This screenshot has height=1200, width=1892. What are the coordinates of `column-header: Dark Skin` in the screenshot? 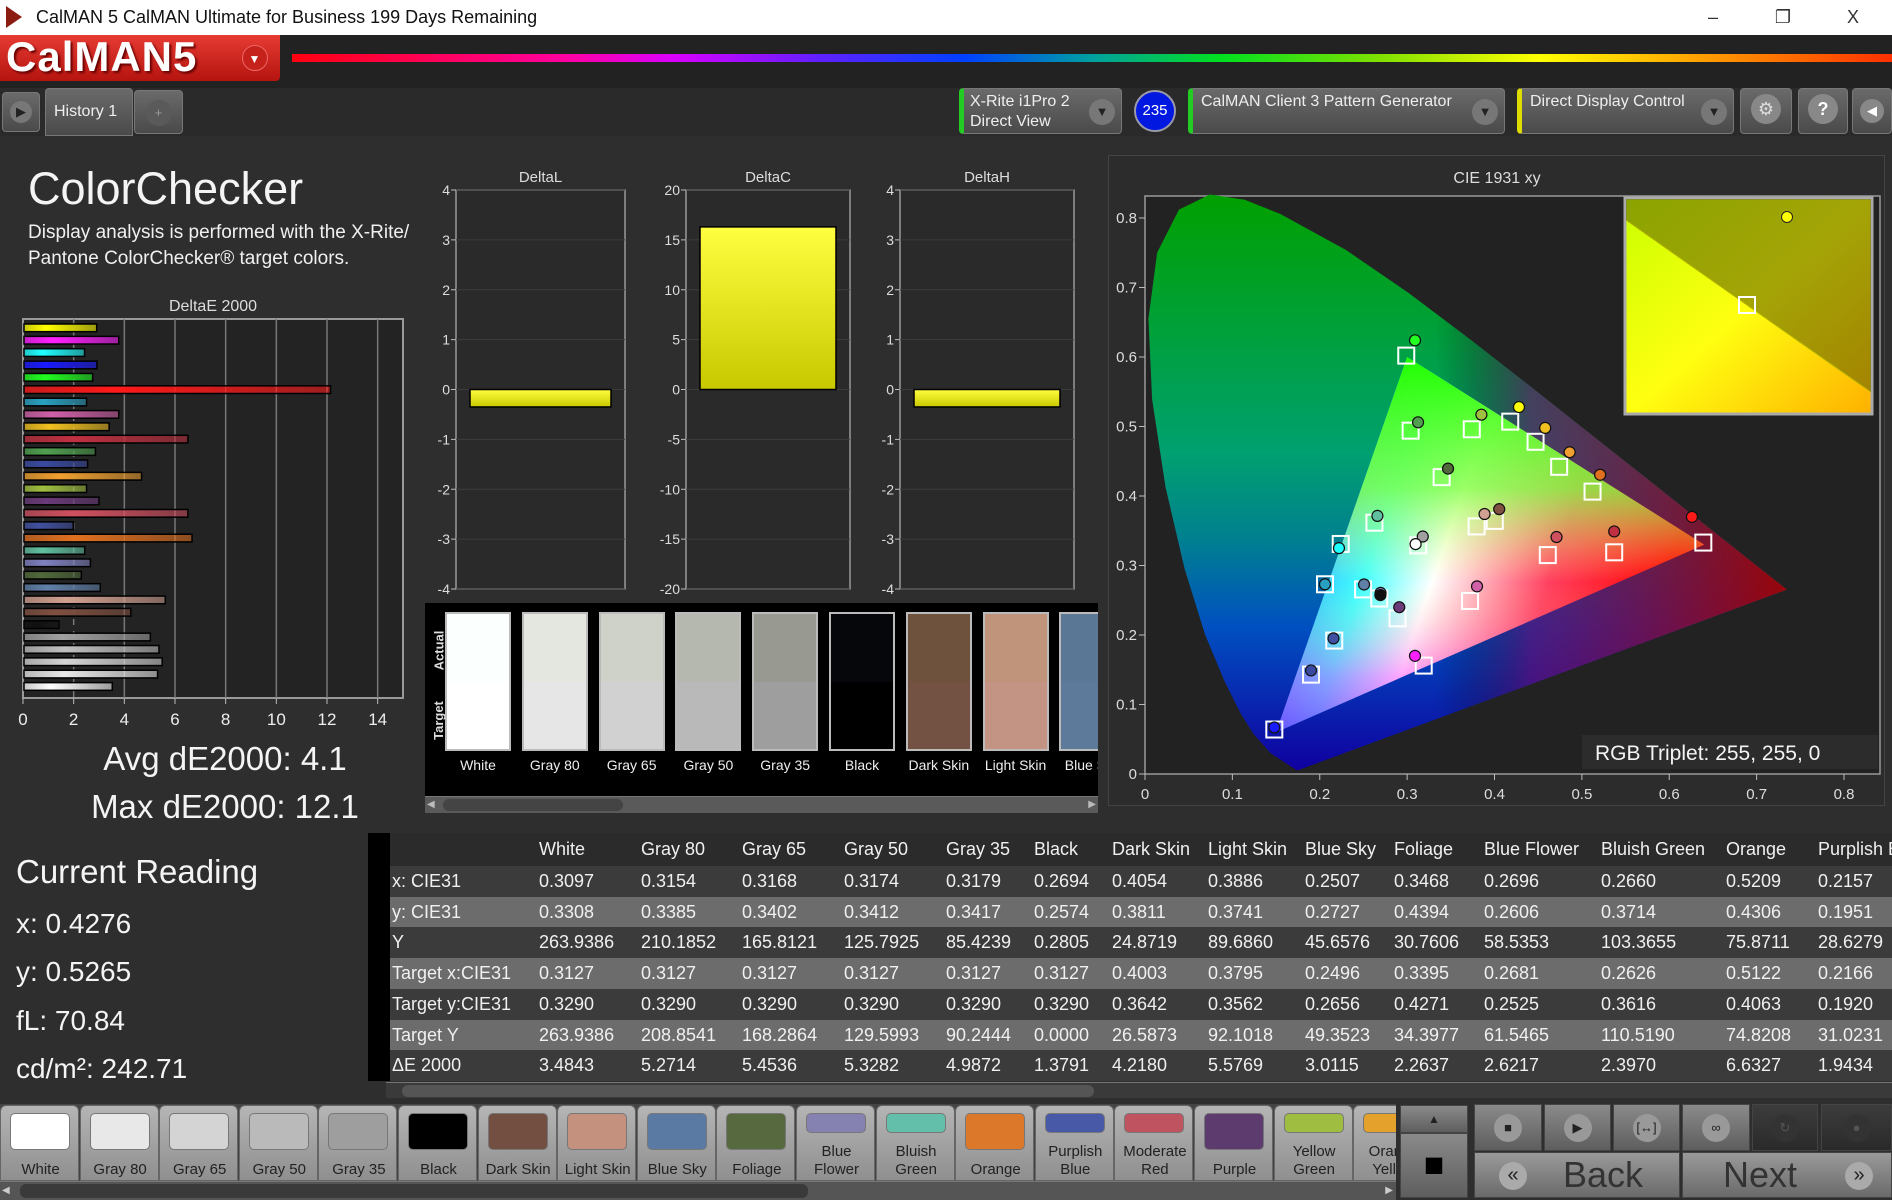 It's located at (1151, 849).